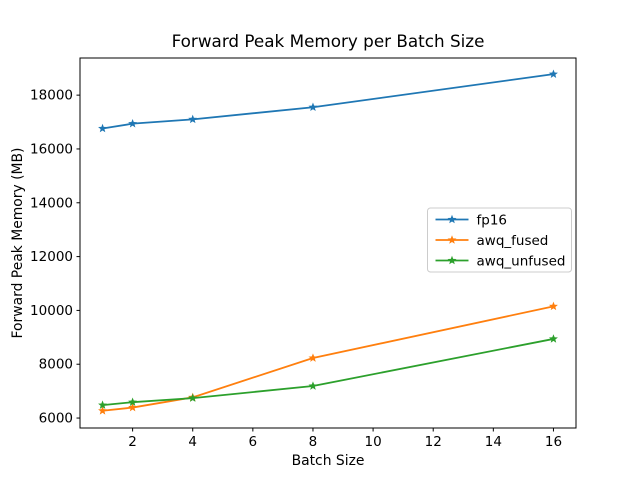 This screenshot has height=480, width=640. What do you see at coordinates (51, 149) in the screenshot?
I see `y-tick-label: 16000` at bounding box center [51, 149].